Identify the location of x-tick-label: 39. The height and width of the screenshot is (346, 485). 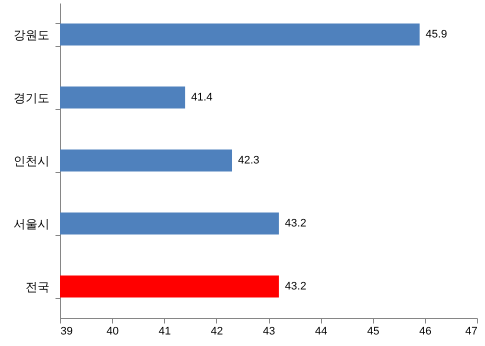
(66, 332).